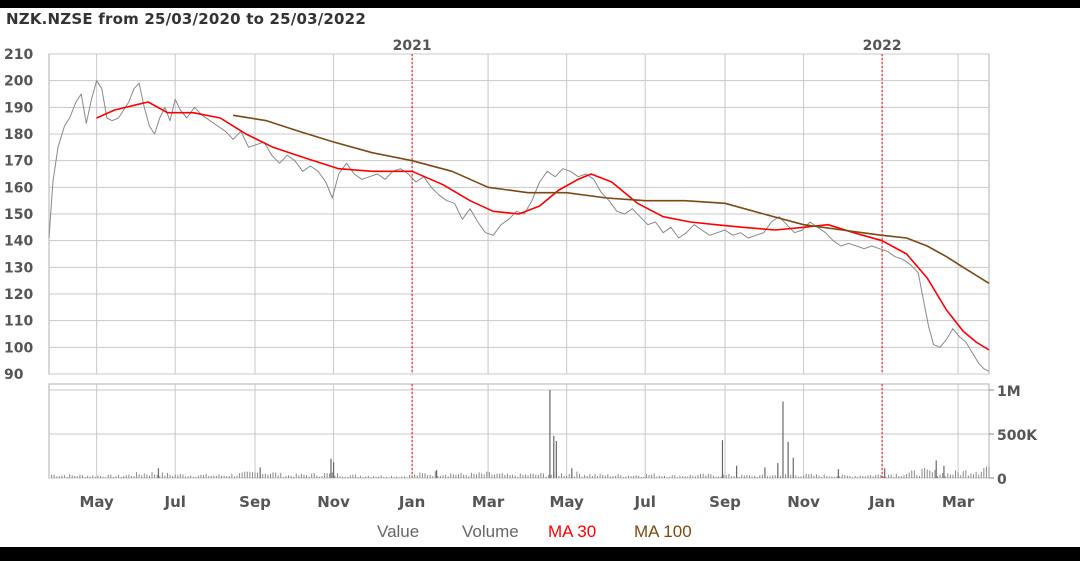  What do you see at coordinates (18, 322) in the screenshot?
I see `price-tick-label: 110` at bounding box center [18, 322].